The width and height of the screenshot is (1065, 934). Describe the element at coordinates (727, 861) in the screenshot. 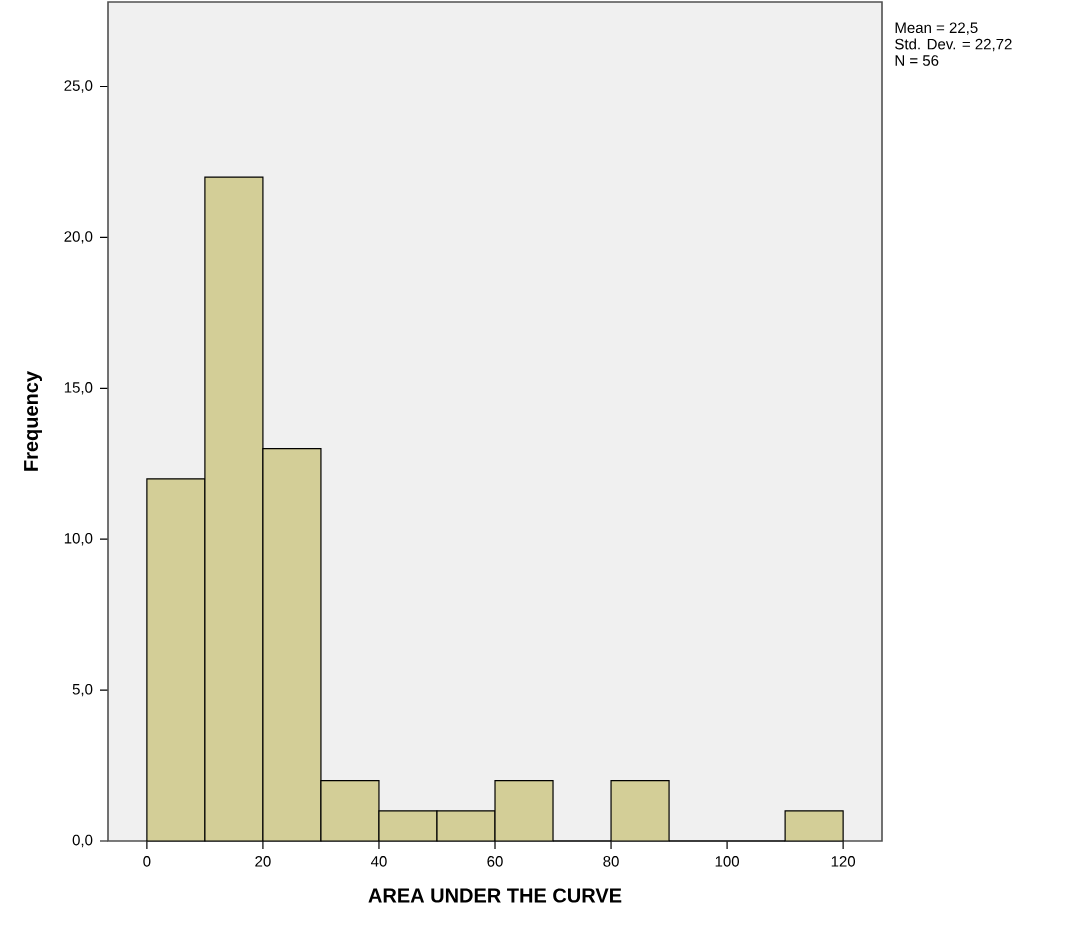

I see `x-tick-label: 100` at that location.